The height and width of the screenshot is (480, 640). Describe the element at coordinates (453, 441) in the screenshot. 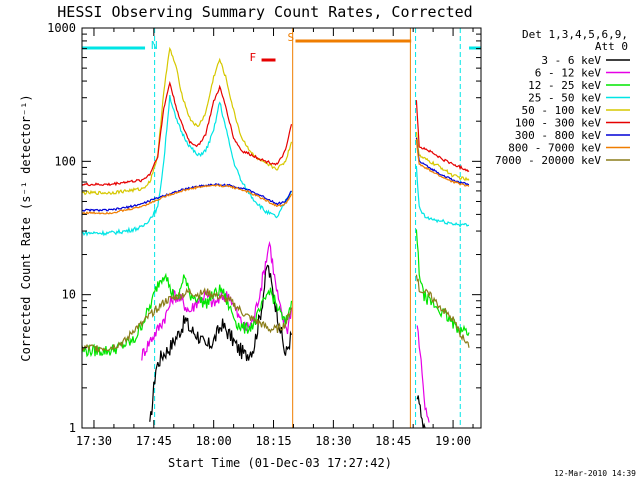

I see `x-tick-label: 19:00` at that location.